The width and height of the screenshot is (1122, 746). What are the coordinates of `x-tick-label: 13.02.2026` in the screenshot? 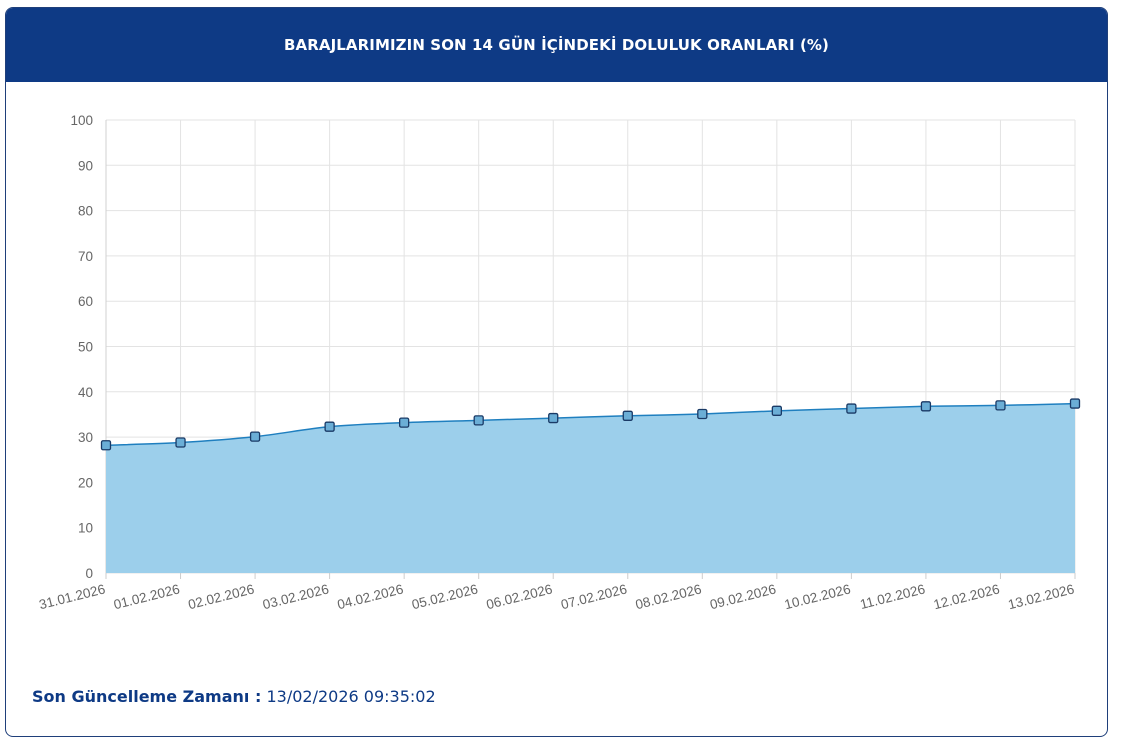 It's located at (1041, 596).